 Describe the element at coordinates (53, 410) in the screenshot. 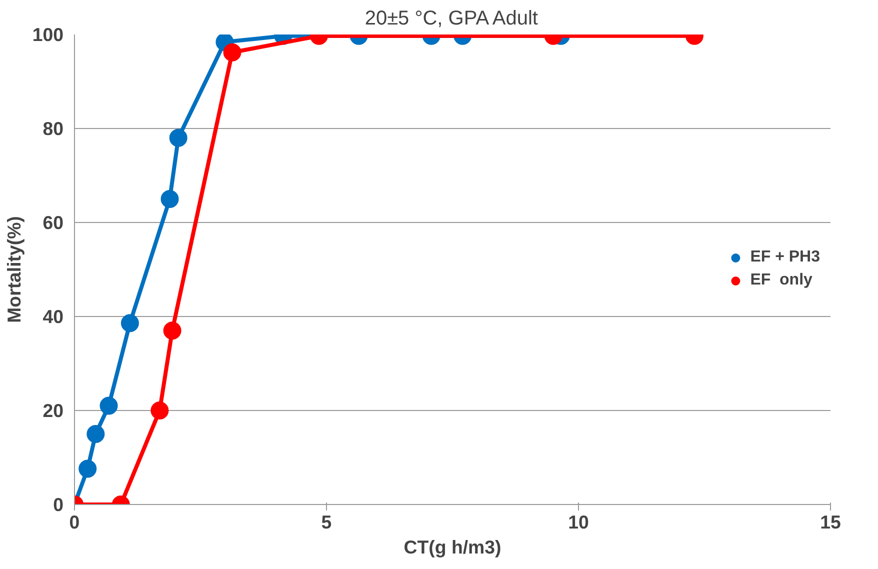

I see `y-tick-label: 20` at that location.